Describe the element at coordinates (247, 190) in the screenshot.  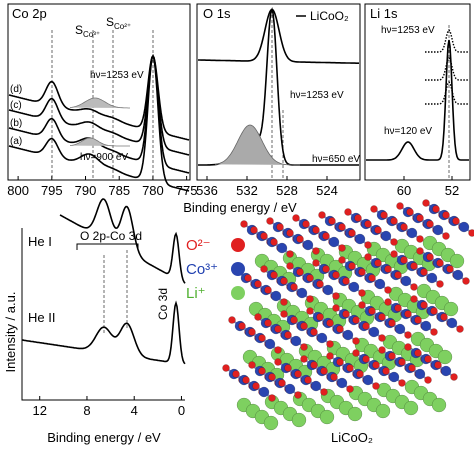
I see `x-tick-label: 532` at that location.